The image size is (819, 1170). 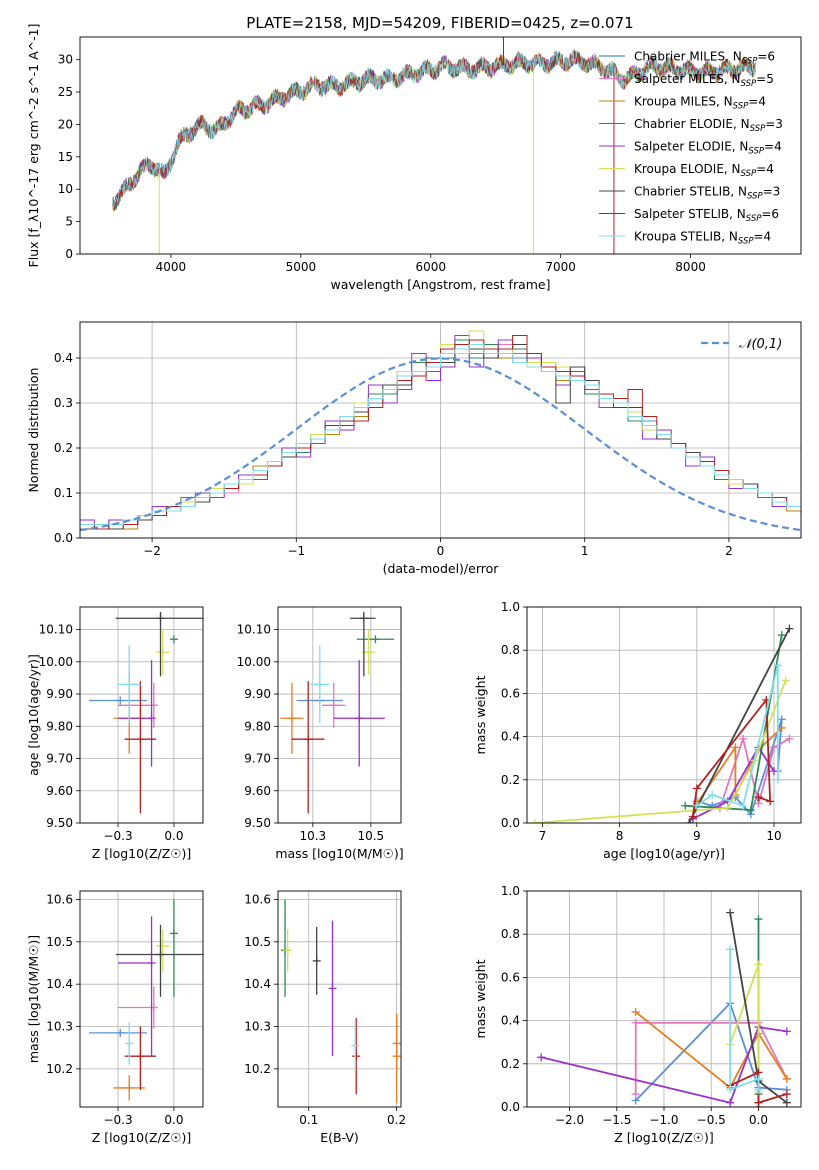 I want to click on y-tick-label: 9.80, so click(x=257, y=726).